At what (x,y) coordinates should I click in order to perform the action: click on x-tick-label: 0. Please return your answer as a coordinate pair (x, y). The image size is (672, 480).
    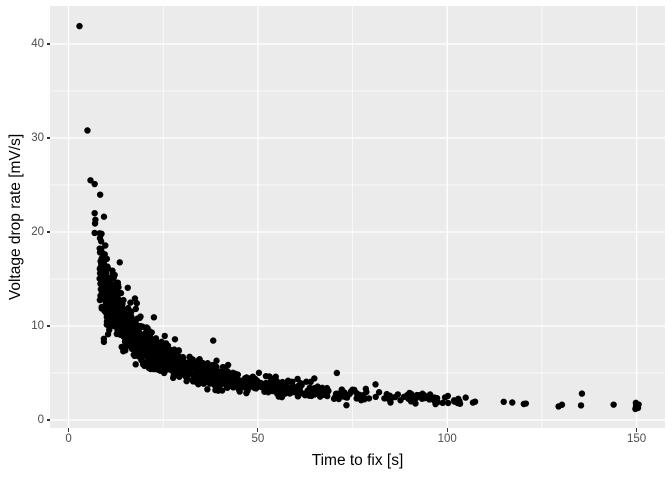
    Looking at the image, I should click on (68, 439).